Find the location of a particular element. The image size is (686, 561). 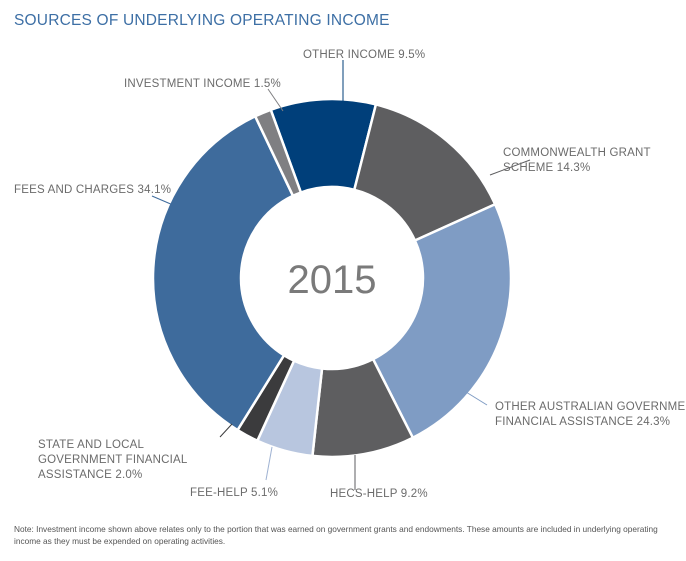

slice-fees-and-charges is located at coordinates (223, 273).